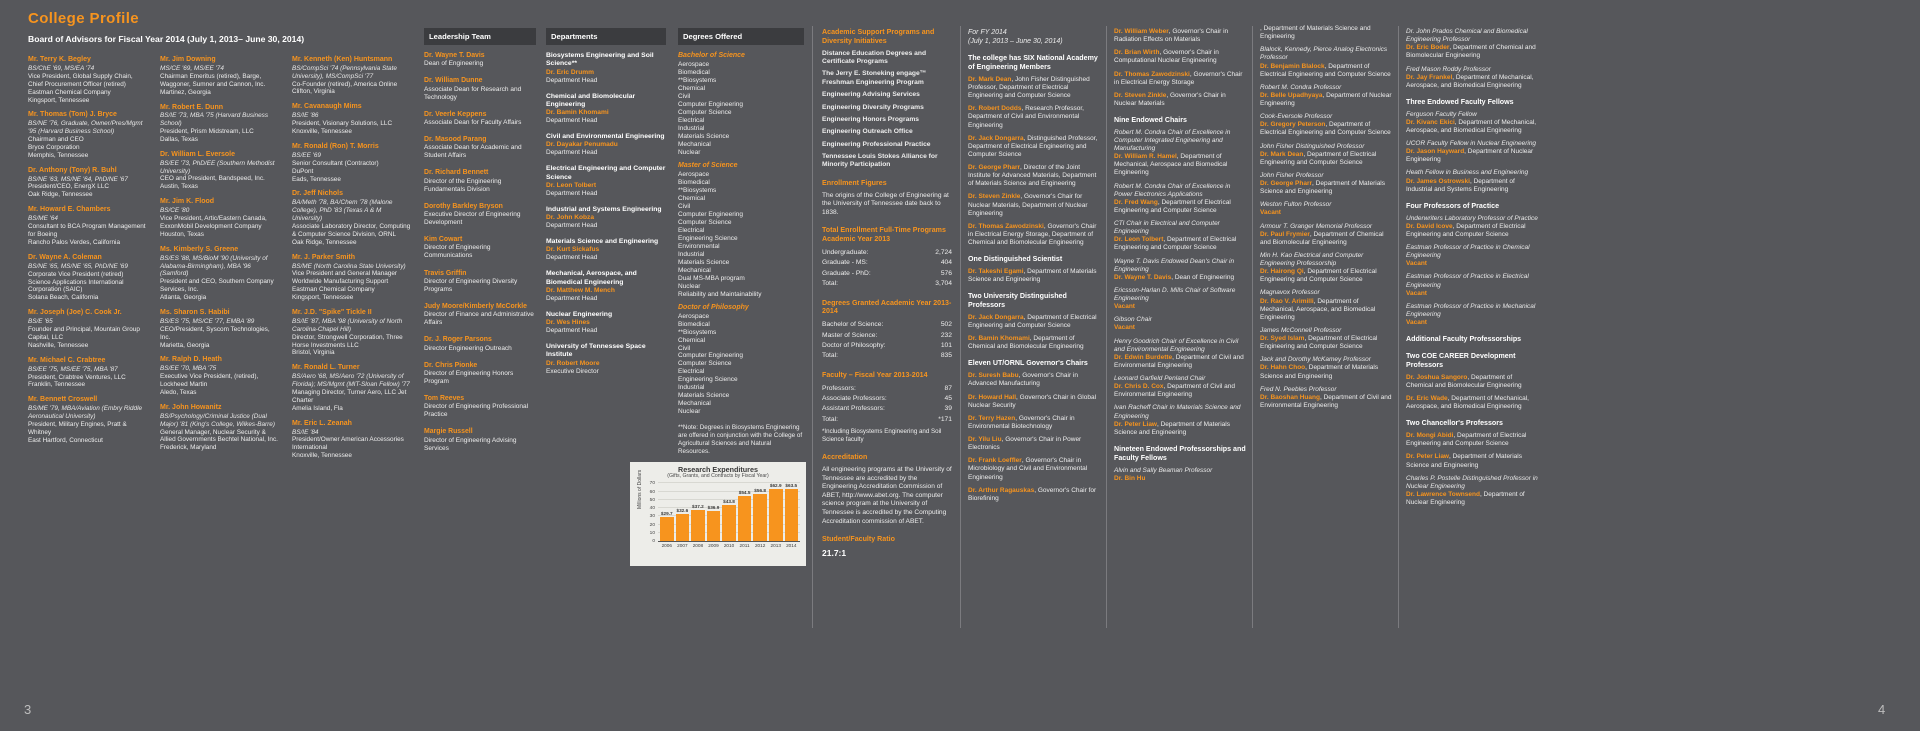 This screenshot has height=731, width=1920. What do you see at coordinates (349, 266) in the screenshot?
I see `advisor-credentials: BS/ME (North Carolina State University)` at bounding box center [349, 266].